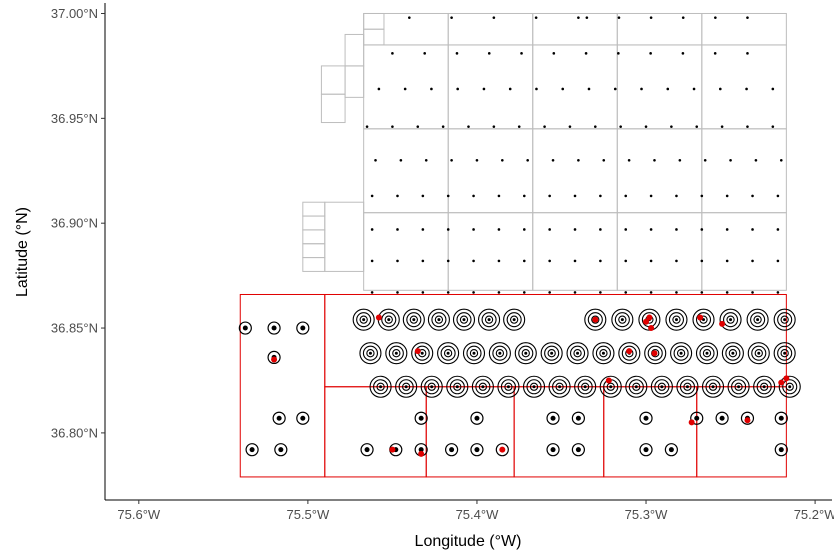 This screenshot has height=558, width=834. Describe the element at coordinates (74, 432) in the screenshot. I see `y-tick-label: 36.80°N` at that location.